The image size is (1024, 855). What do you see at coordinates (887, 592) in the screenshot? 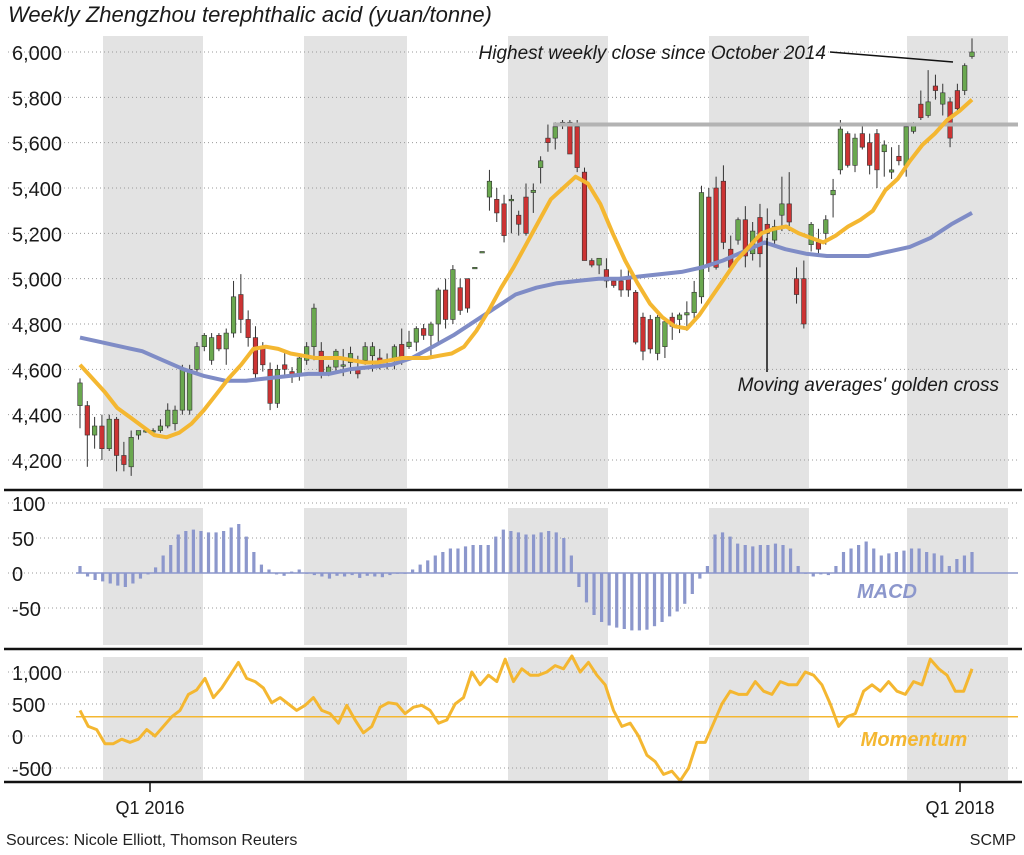
I see `macd-label: MACD` at bounding box center [887, 592].